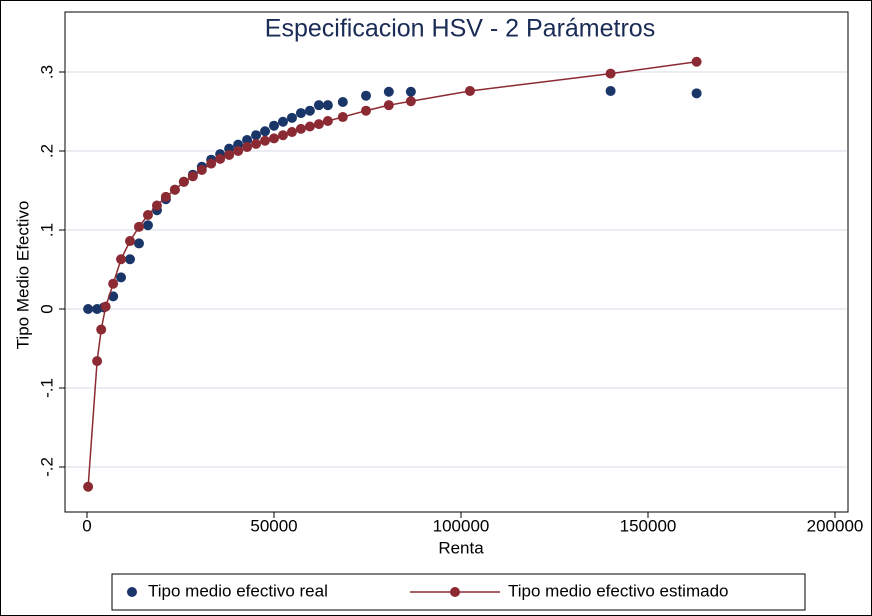 Image resolution: width=872 pixels, height=616 pixels. What do you see at coordinates (238, 590) in the screenshot?
I see `legend-label: Tipo medio efectivo real` at bounding box center [238, 590].